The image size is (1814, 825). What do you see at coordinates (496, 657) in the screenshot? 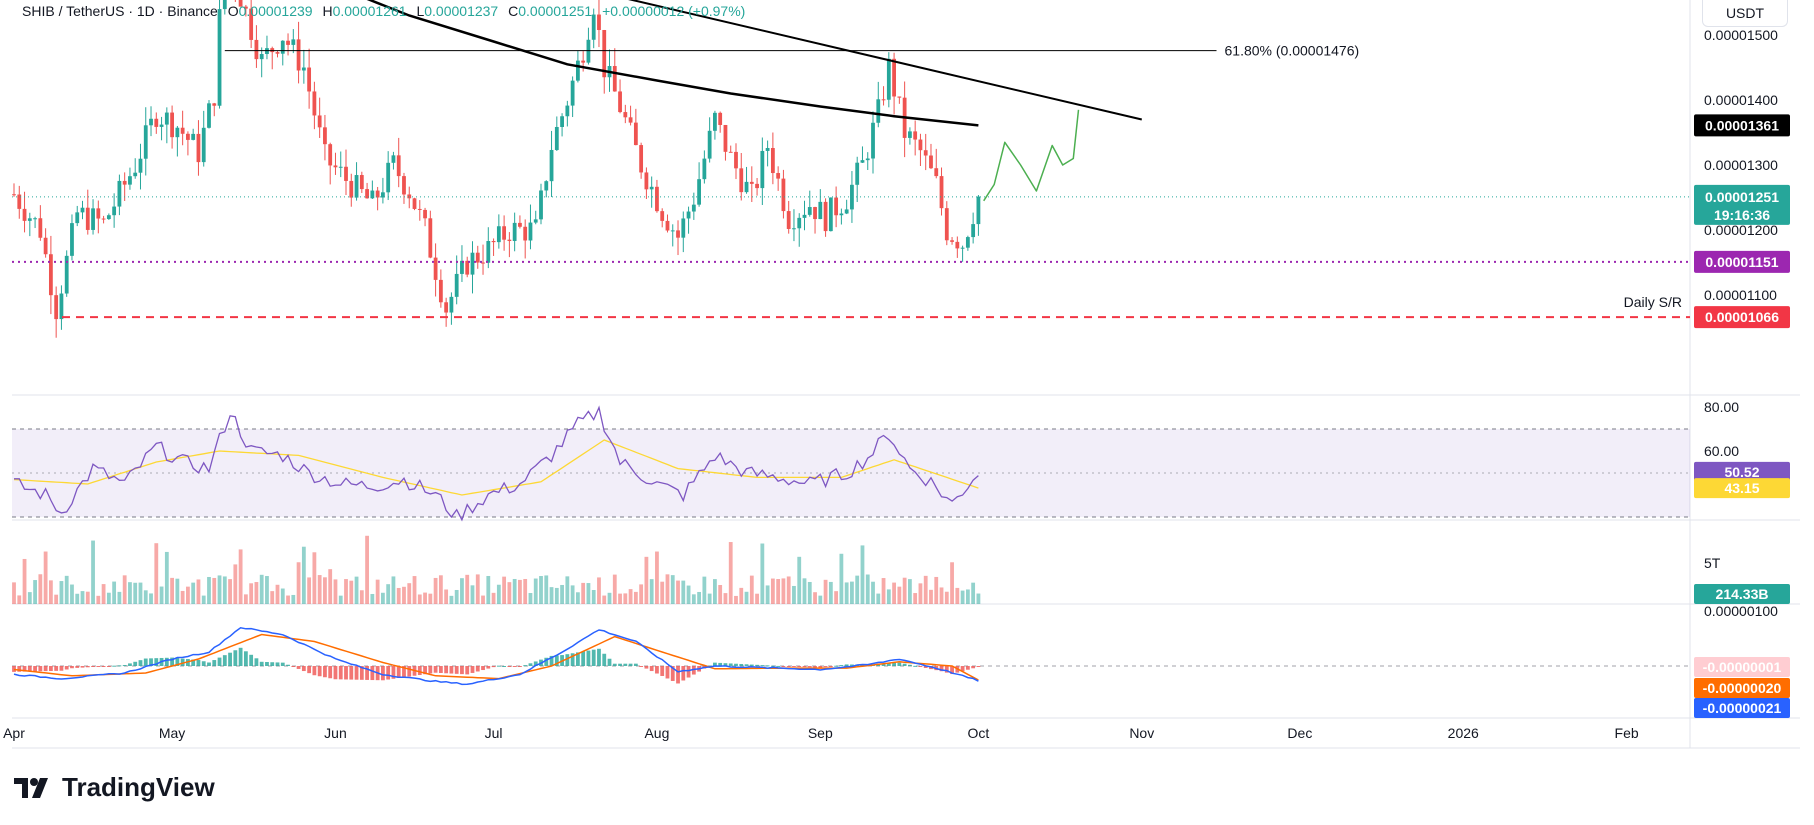
I see `macd-signal-line` at bounding box center [496, 657].